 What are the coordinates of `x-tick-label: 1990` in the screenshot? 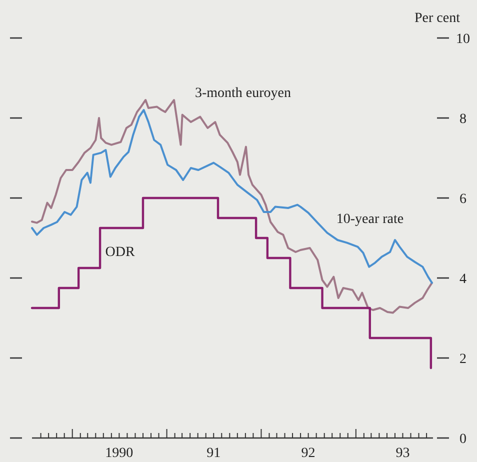 It's located at (119, 453).